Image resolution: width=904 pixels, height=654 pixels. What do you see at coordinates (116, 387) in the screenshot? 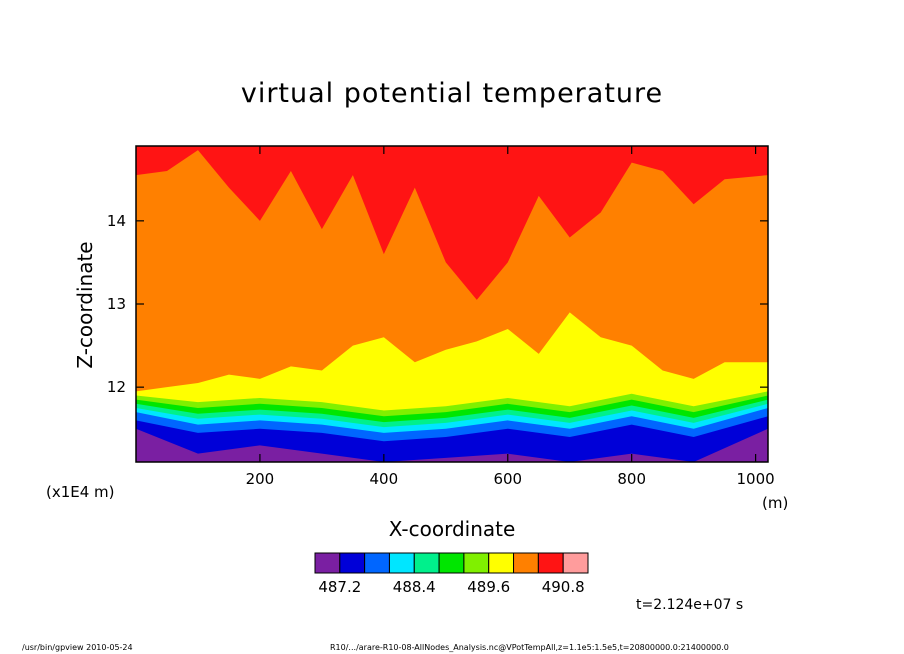
I see `y-tick-label: 12` at bounding box center [116, 387].